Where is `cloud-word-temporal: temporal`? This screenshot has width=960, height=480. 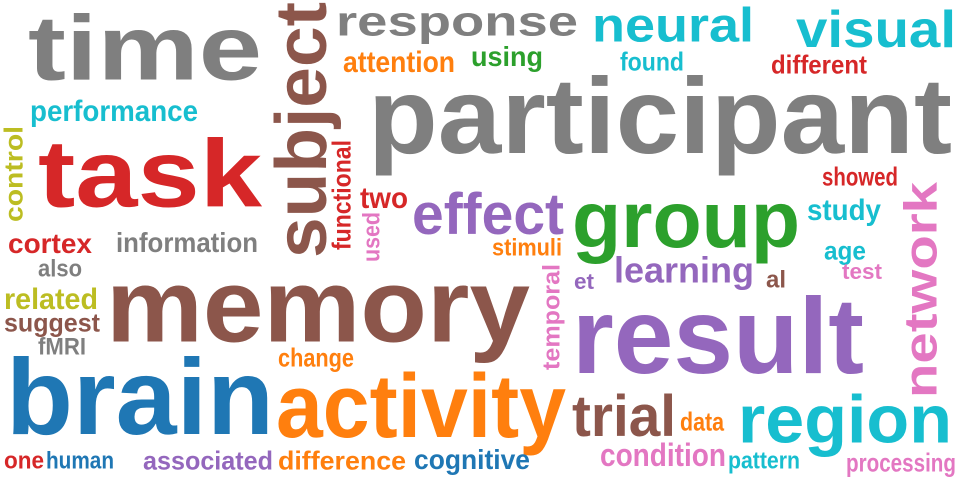
cloud-word-temporal: temporal is located at coordinates (552, 317).